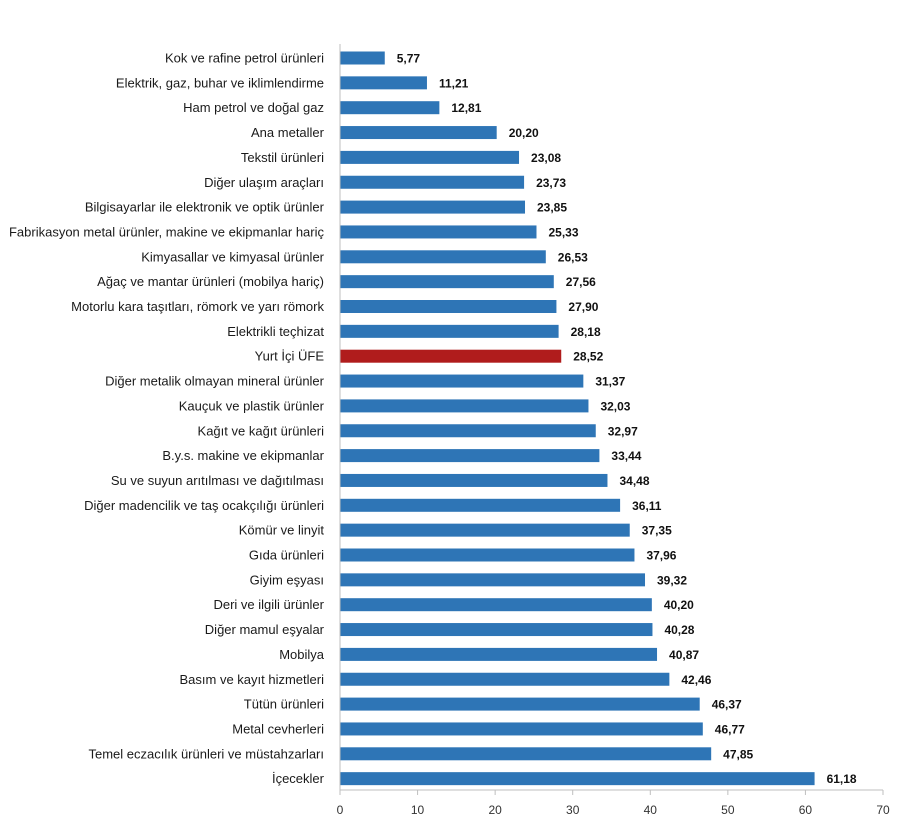  I want to click on category-label: Kömür ve linyit, so click(282, 530).